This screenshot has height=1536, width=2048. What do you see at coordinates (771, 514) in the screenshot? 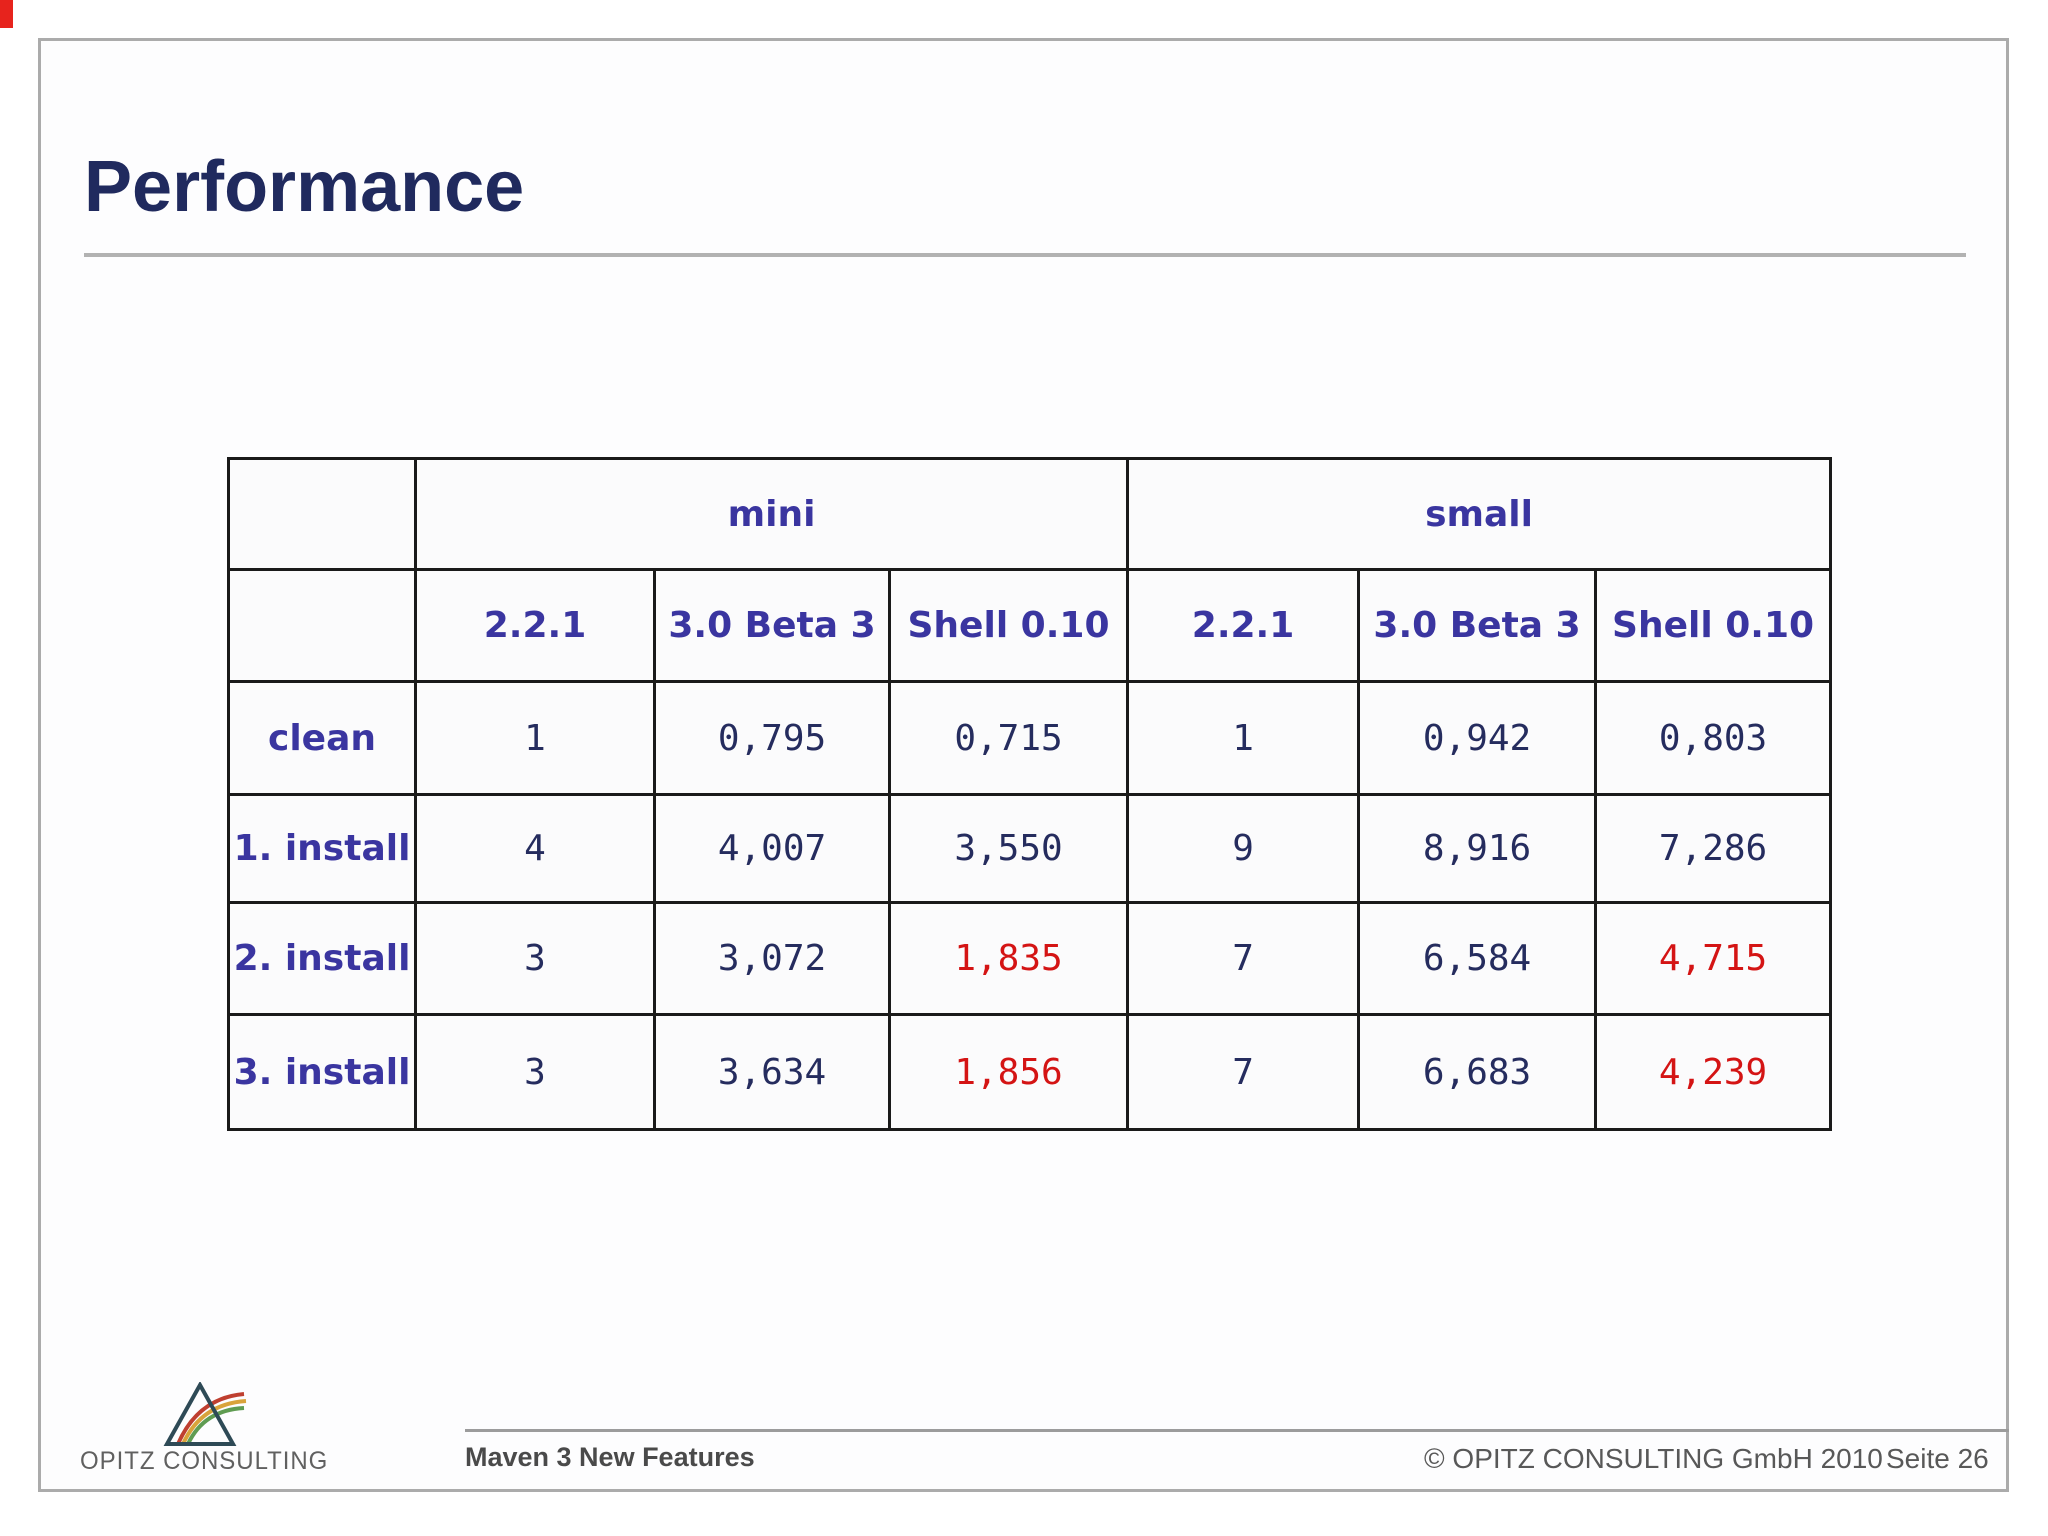
I see `group-header-mini: mini` at bounding box center [771, 514].